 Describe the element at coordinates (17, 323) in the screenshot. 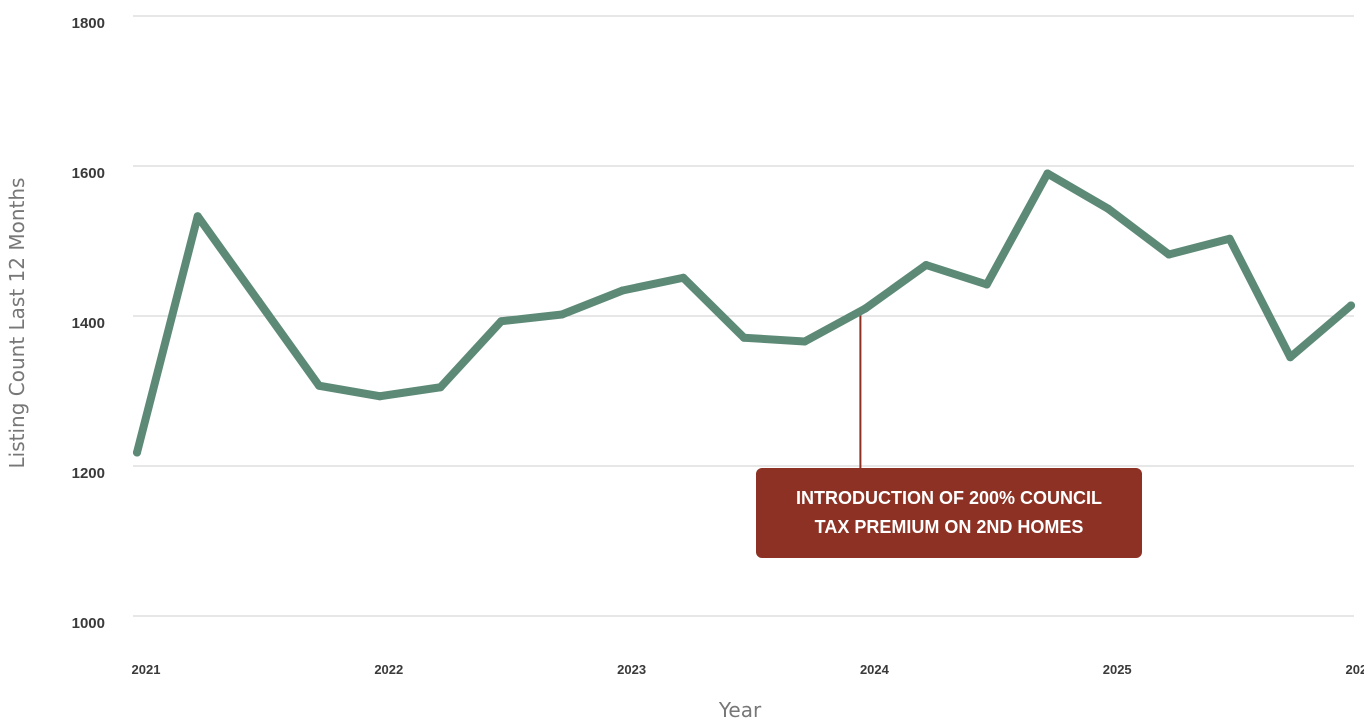

I see `y-axis-title: Listing Count Last 12 Months` at that location.